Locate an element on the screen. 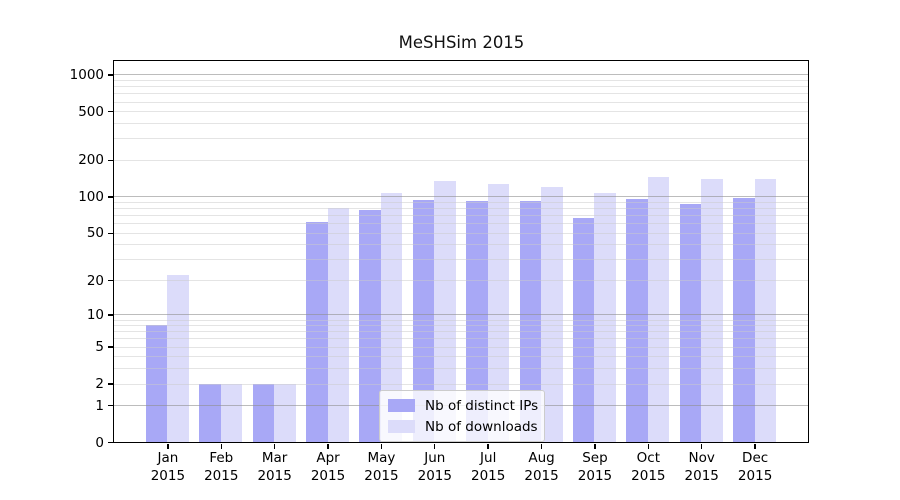  legend-swatch-distinct-ips is located at coordinates (401, 405).